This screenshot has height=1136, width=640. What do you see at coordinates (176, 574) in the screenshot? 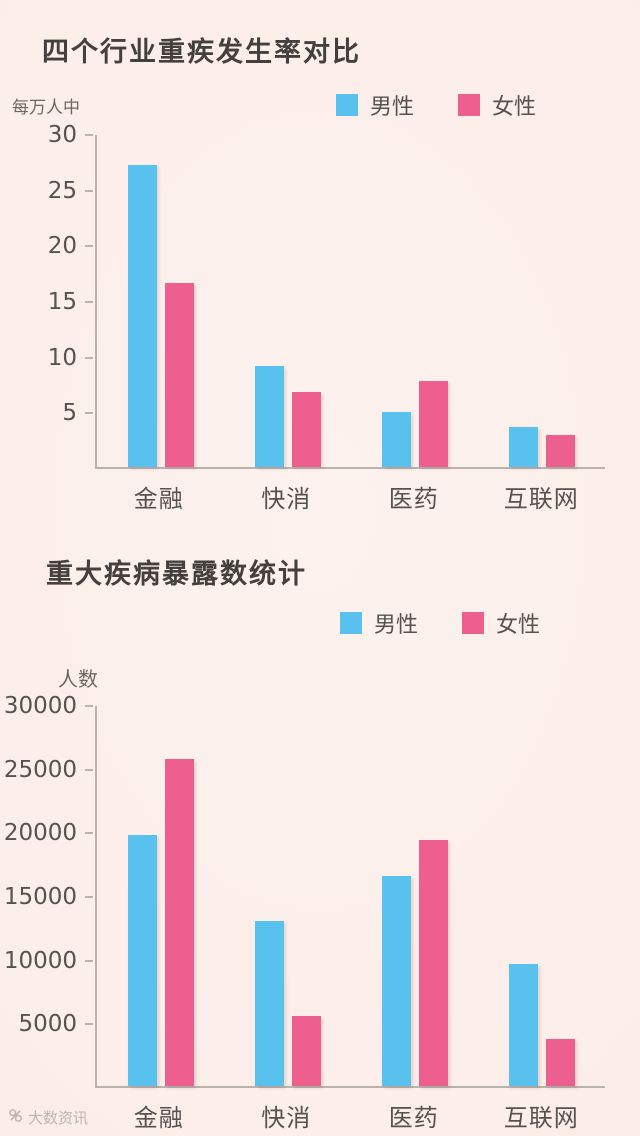
I see `chart-title: 重大疾病暴露数统计` at bounding box center [176, 574].